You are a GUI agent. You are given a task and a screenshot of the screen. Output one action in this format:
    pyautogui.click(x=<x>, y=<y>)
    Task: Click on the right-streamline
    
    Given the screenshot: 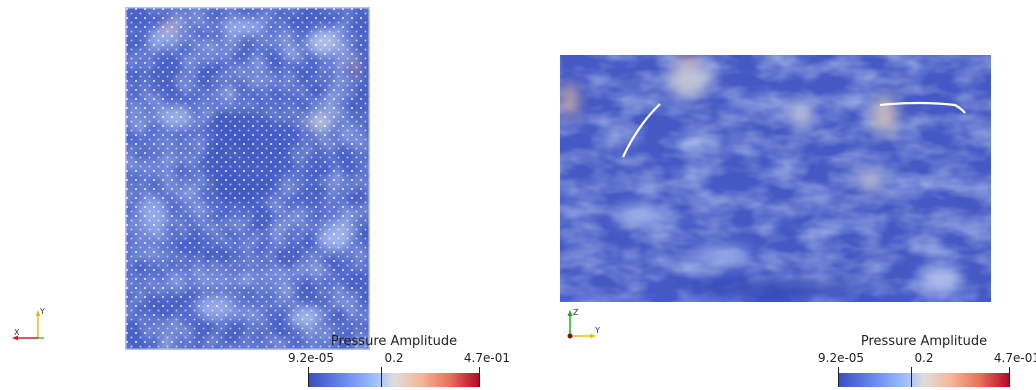 What is the action you would take?
    pyautogui.click(x=922, y=107)
    